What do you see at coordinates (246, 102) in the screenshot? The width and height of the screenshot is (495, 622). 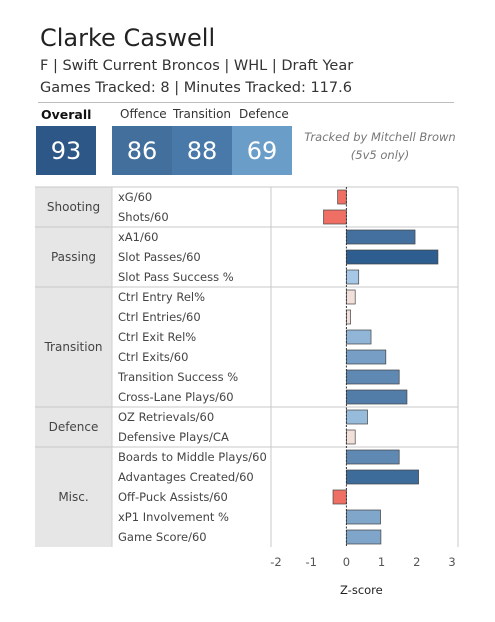 I see `header-divider` at bounding box center [246, 102].